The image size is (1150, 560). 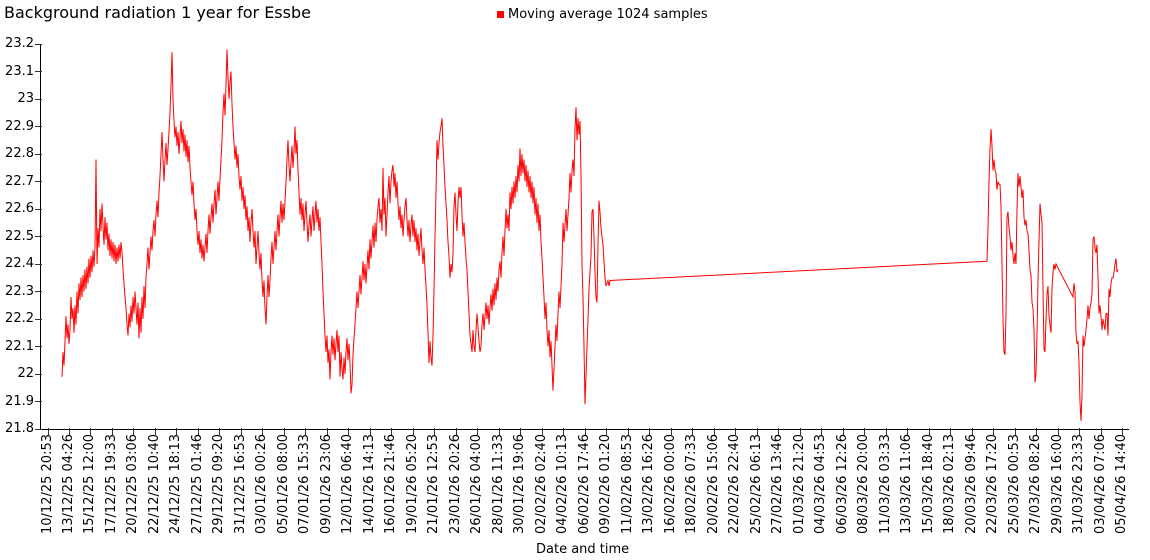 I want to click on x-tick-label: 16/02/26 00:00, so click(x=670, y=484).